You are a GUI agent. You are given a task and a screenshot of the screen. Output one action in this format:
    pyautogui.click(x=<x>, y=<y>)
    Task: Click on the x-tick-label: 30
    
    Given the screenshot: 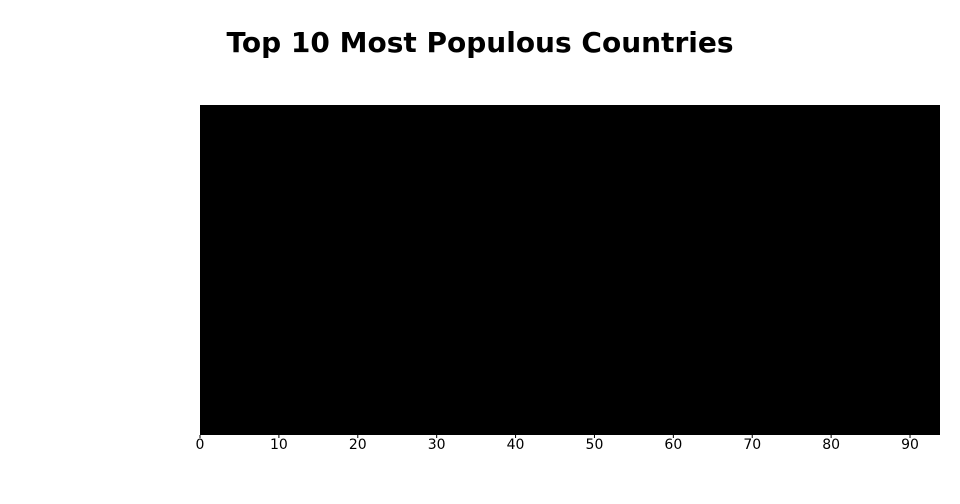 What is the action you would take?
    pyautogui.click(x=437, y=445)
    